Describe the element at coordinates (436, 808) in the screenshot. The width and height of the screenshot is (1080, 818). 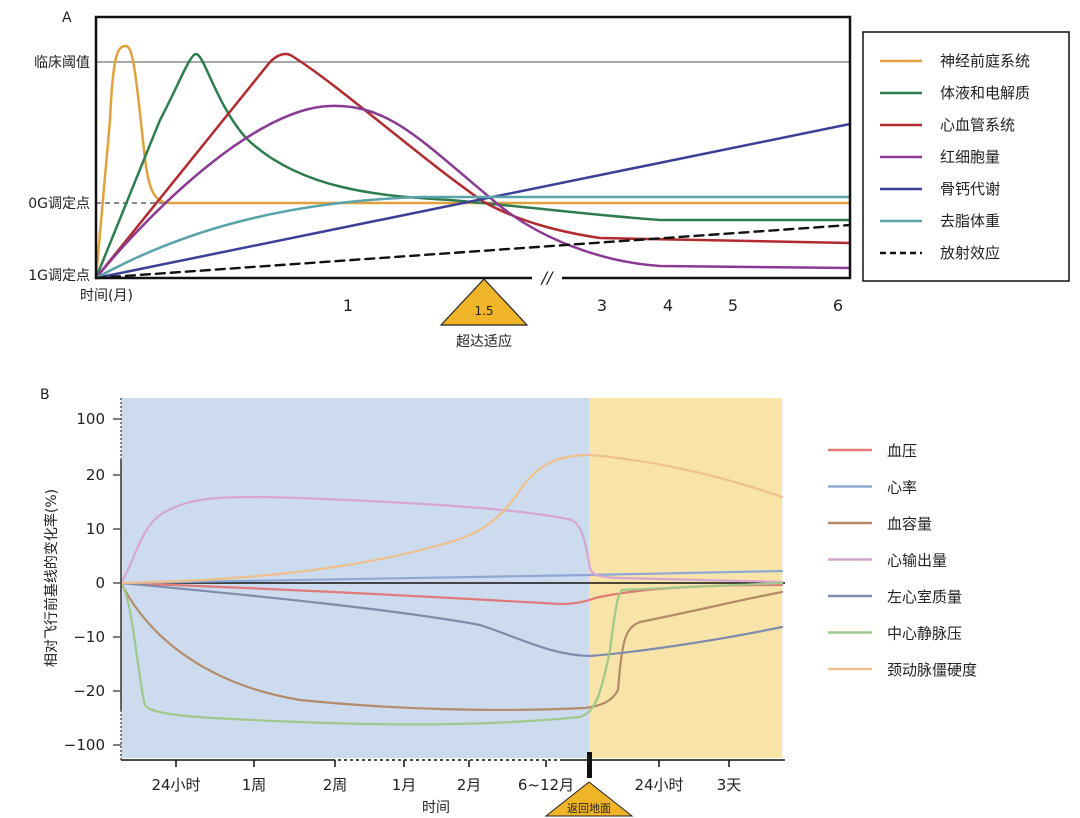
I see `x-axis-label: 时间` at that location.